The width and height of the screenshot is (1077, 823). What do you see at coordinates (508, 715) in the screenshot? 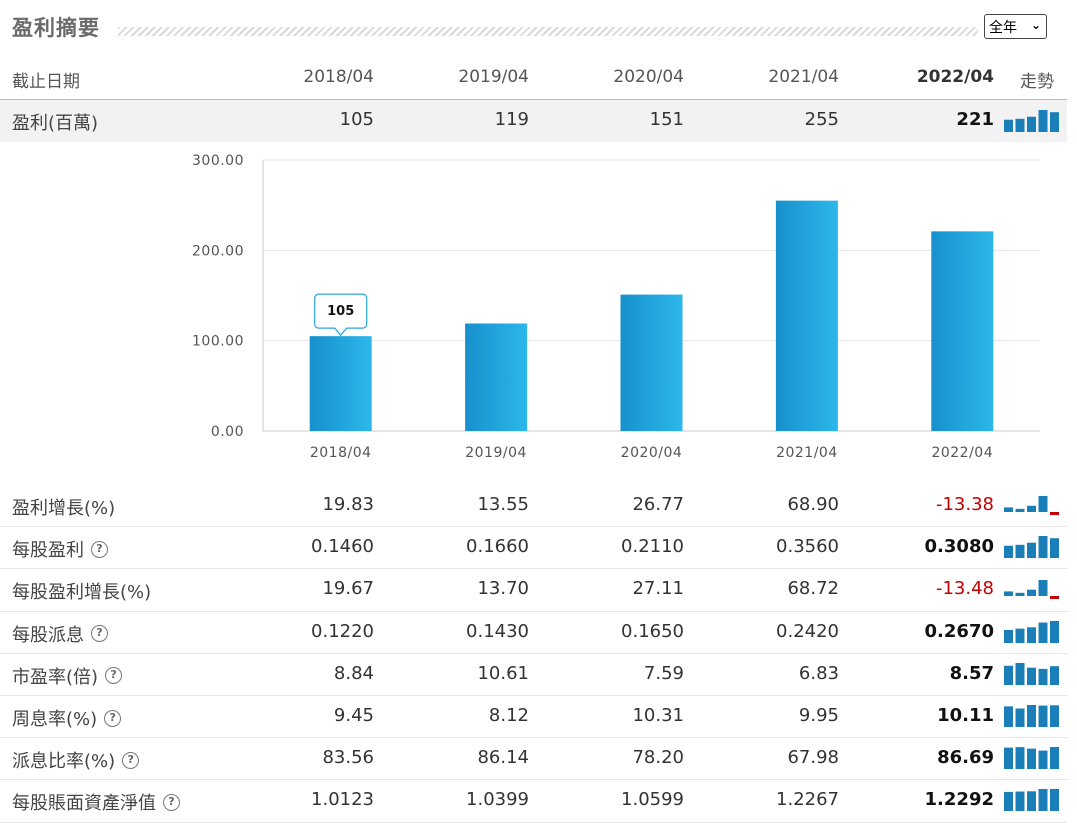
I see `metric-value: 8.12` at bounding box center [508, 715].